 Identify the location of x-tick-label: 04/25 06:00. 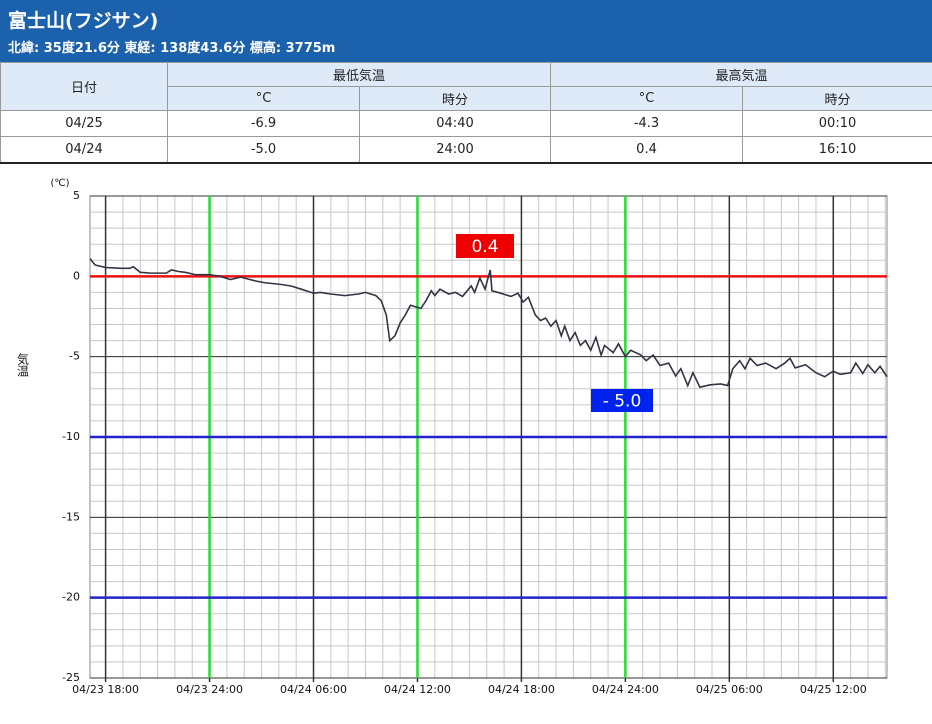
(729, 689).